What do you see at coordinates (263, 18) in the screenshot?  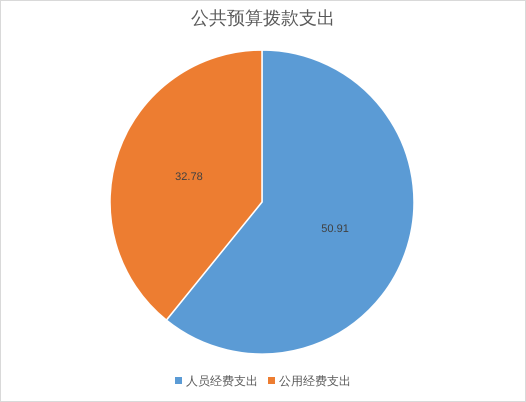 I see `title: 公共预算拨款支出` at bounding box center [263, 18].